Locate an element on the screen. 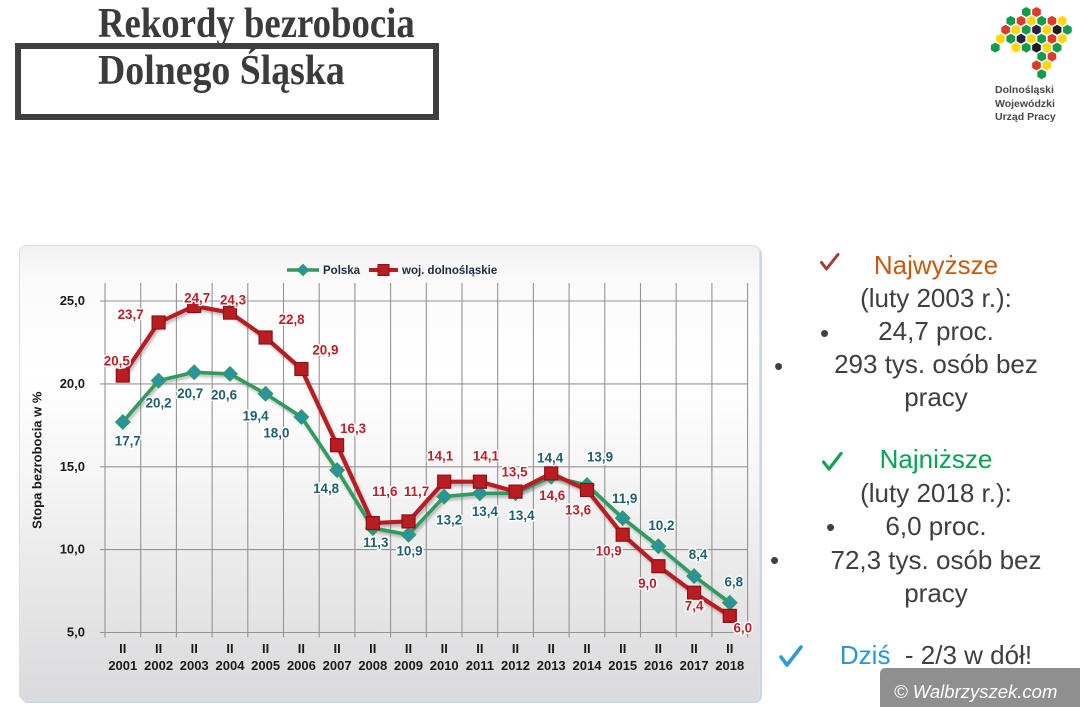 The image size is (1080, 707). svg-text: 17,7 is located at coordinates (128, 441).